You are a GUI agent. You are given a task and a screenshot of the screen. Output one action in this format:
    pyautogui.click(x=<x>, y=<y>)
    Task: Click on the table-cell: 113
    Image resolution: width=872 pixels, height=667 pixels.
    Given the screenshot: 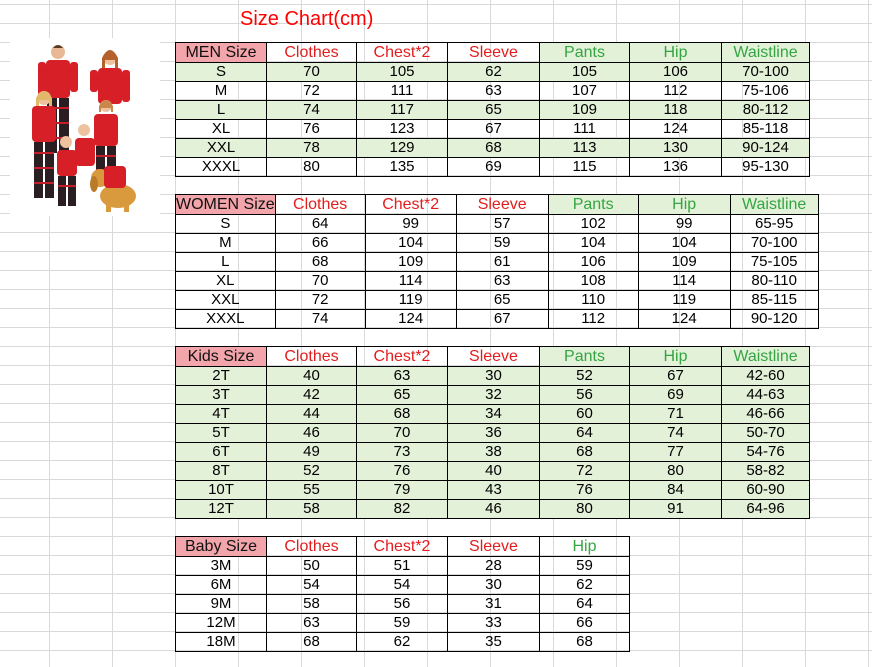 What is the action you would take?
    pyautogui.click(x=584, y=148)
    